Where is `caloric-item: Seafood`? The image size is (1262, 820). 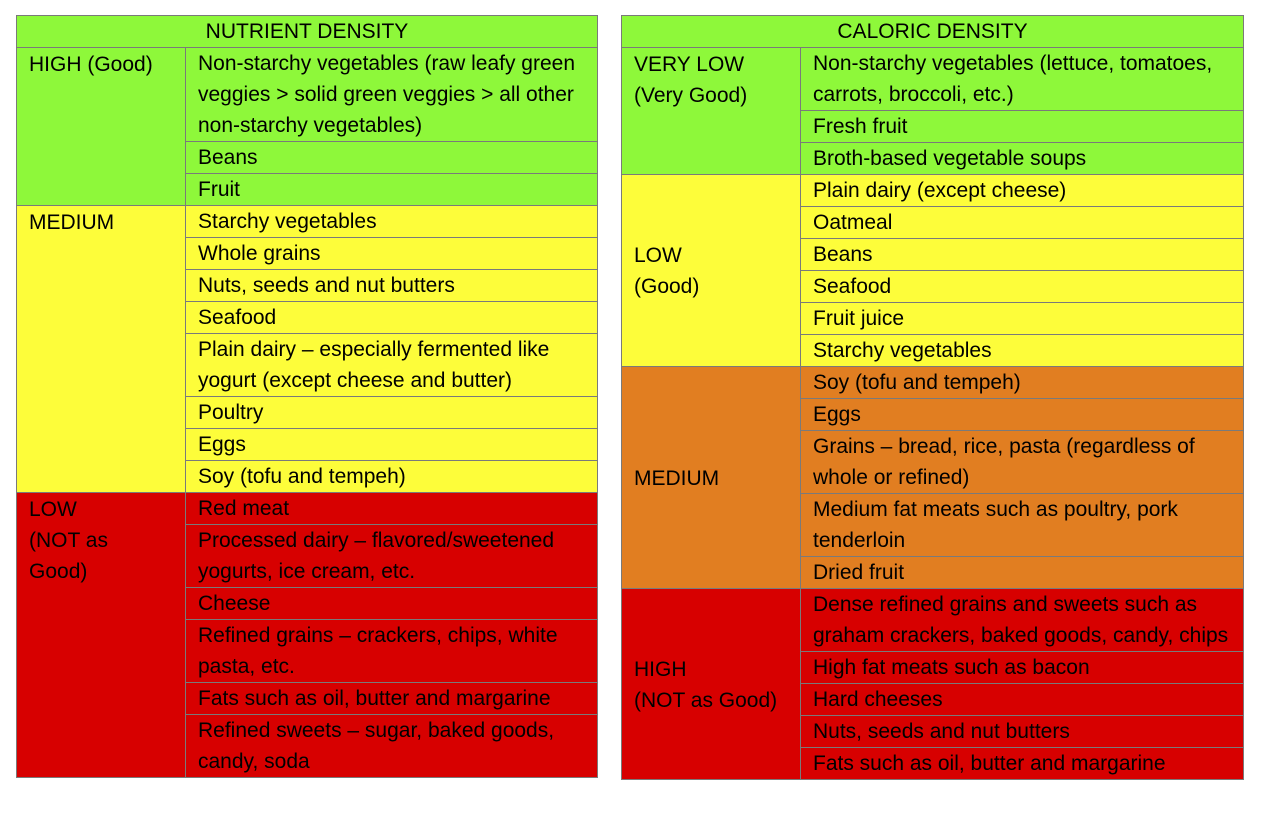
caloric-item: Seafood is located at coordinates (1022, 286).